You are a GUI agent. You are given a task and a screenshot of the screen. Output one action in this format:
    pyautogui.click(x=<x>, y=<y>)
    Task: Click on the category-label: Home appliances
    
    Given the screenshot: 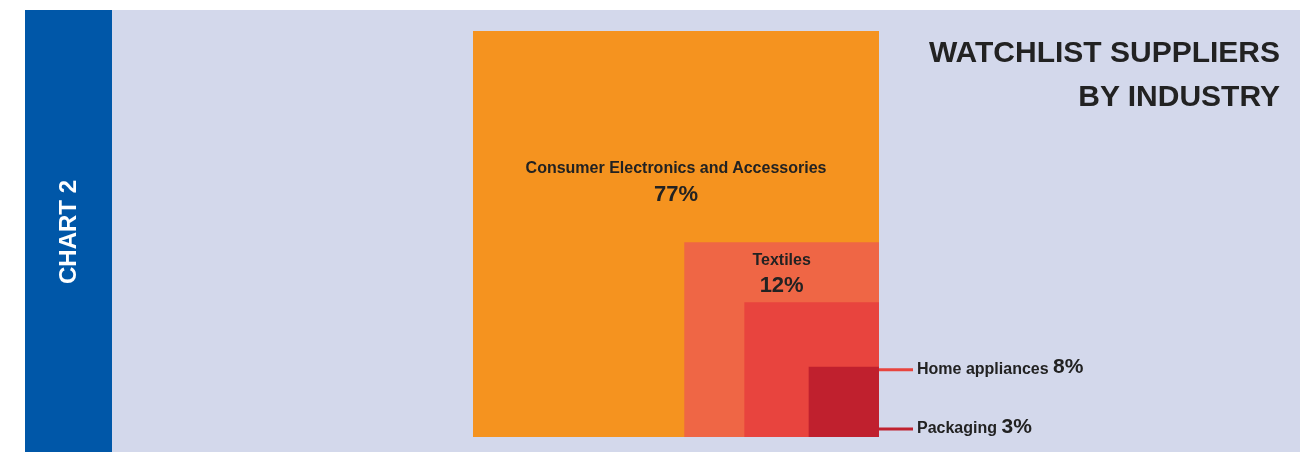 What is the action you would take?
    pyautogui.click(x=985, y=369)
    